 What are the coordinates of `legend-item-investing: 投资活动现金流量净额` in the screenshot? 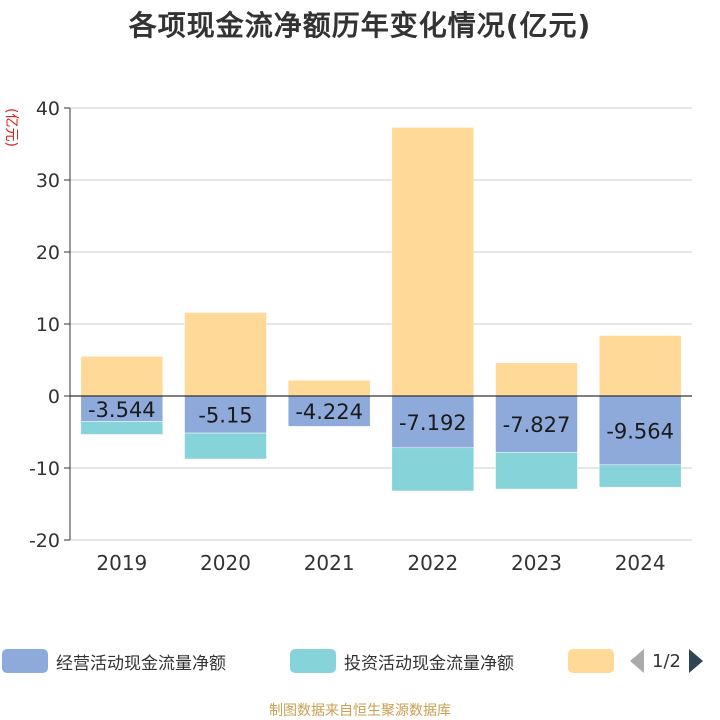 It's located at (402, 661).